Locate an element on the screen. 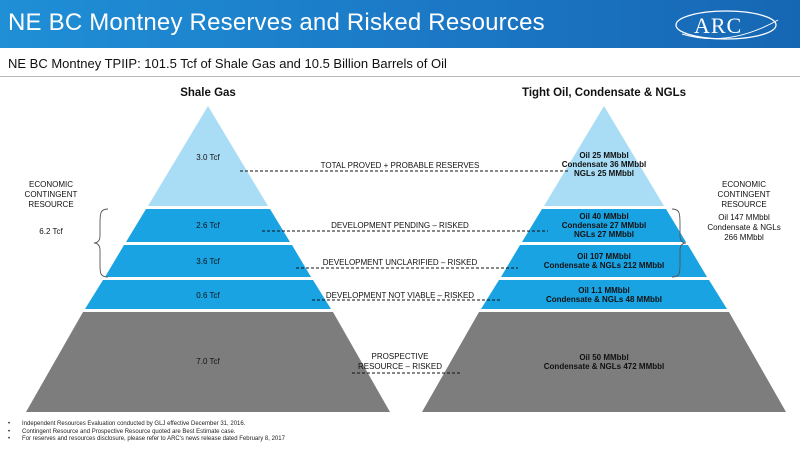  right-contingent-total-line-1: Oil 147 MMbbl is located at coordinates (744, 217).